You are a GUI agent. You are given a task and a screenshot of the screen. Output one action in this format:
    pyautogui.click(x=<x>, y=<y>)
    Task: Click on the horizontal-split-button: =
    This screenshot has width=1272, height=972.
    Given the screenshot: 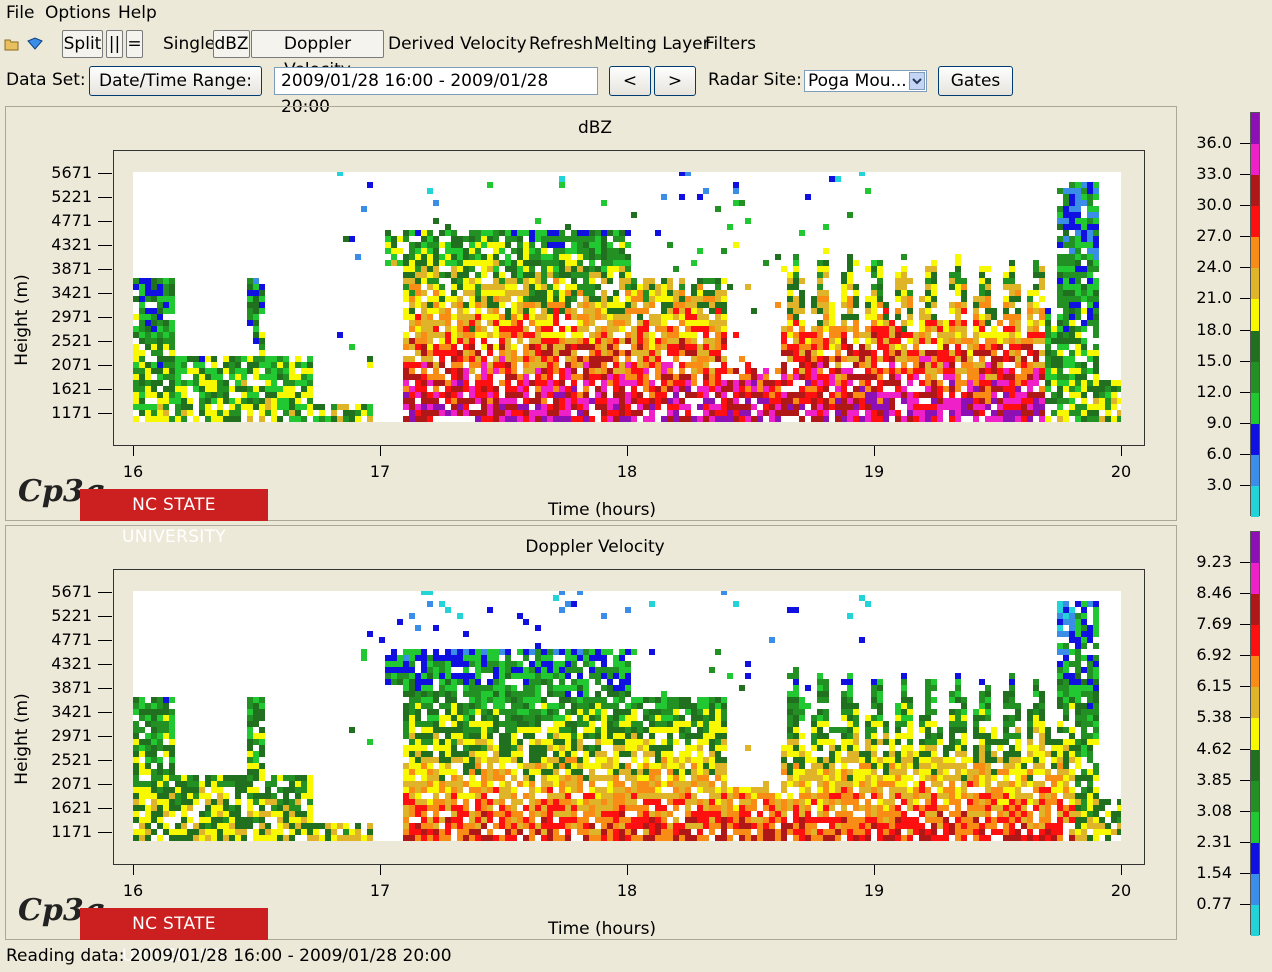 What is the action you would take?
    pyautogui.click(x=134, y=44)
    